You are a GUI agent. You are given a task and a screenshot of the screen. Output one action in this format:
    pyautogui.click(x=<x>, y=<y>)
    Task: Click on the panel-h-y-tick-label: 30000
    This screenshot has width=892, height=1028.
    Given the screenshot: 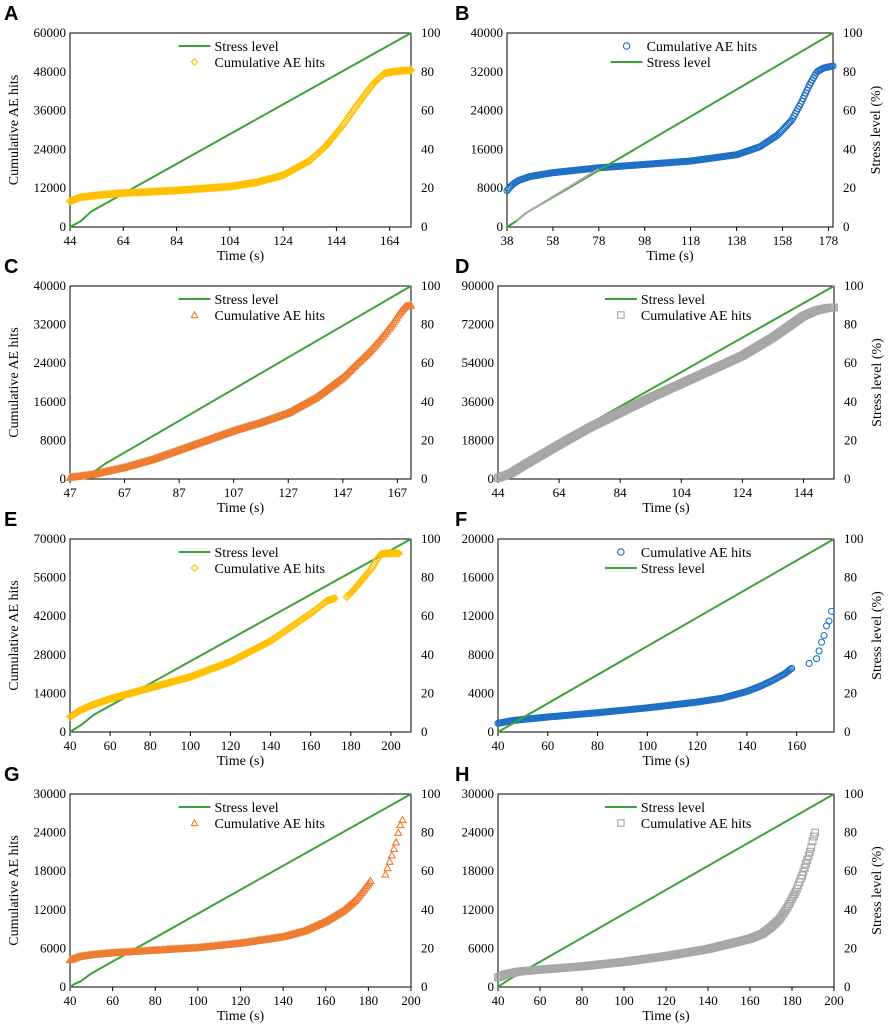 What is the action you would take?
    pyautogui.click(x=478, y=793)
    